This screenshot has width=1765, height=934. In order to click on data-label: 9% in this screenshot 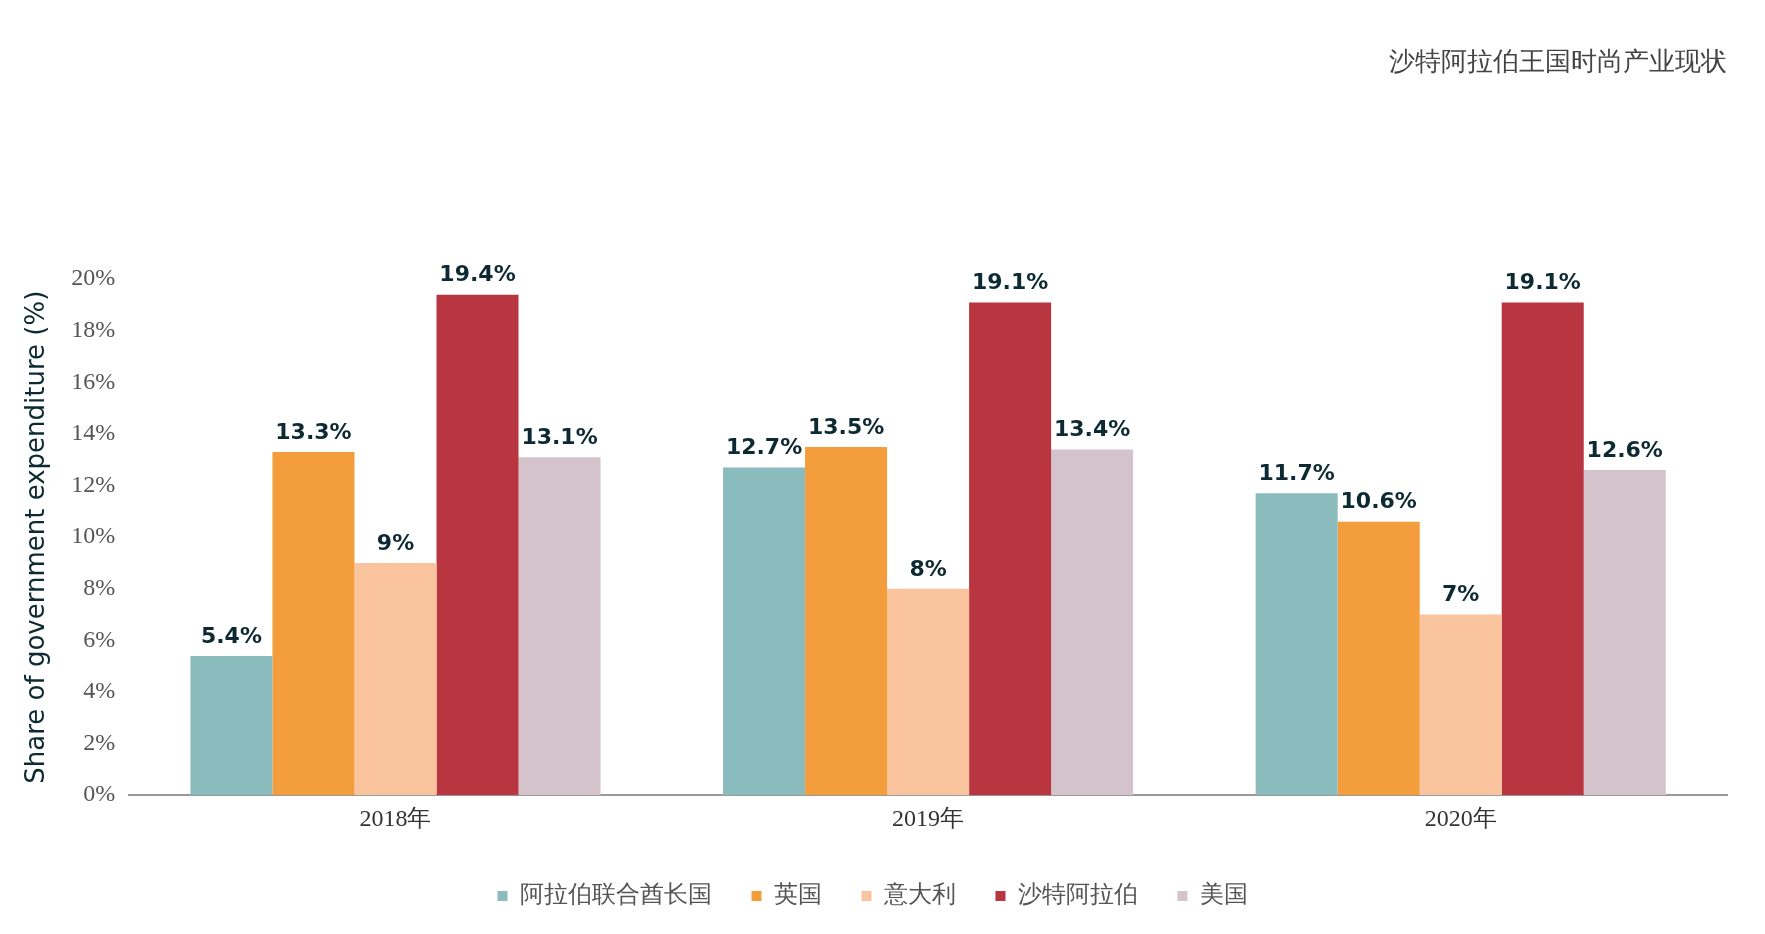, I will do `click(395, 542)`.